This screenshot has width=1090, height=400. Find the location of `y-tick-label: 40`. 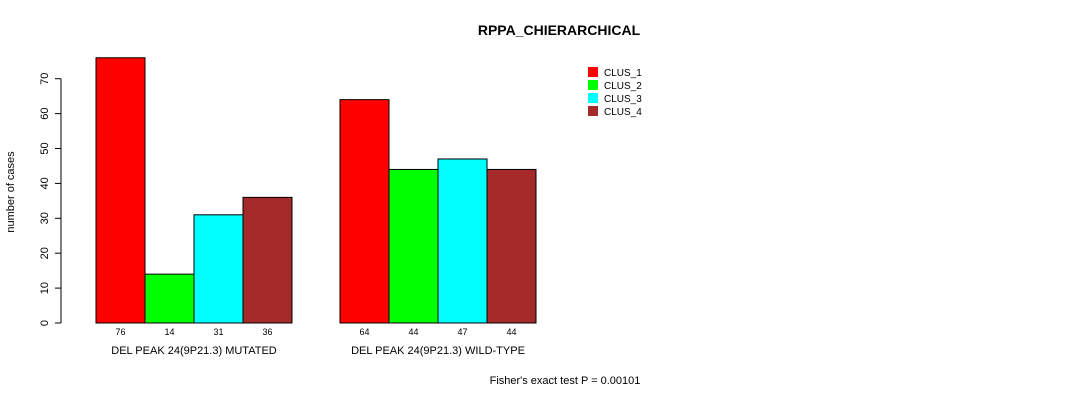

y-tick-label: 40 is located at coordinates (45, 183).